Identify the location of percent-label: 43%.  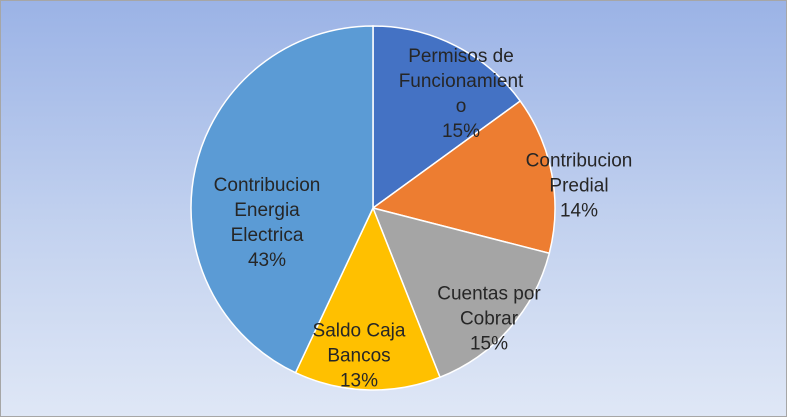
(267, 260).